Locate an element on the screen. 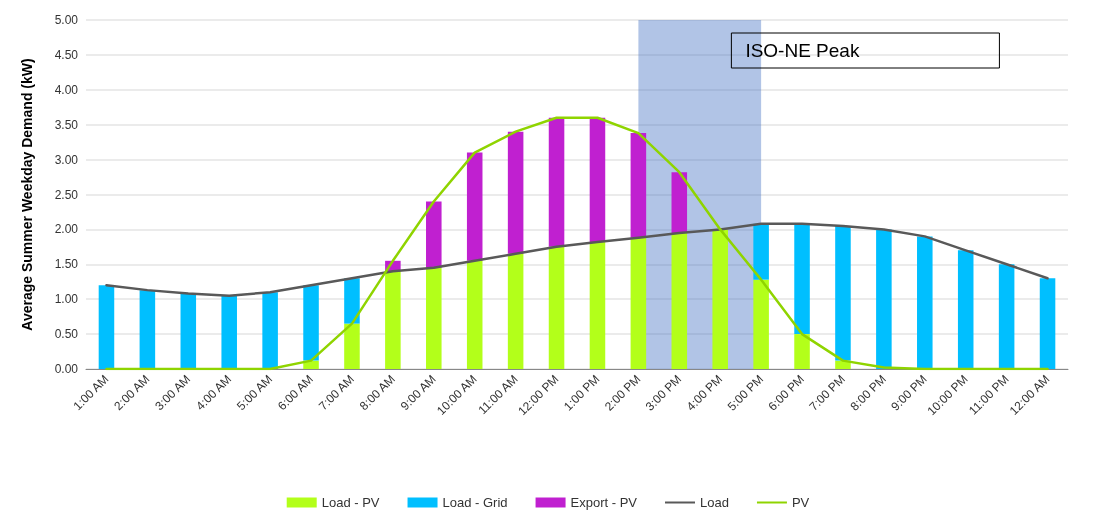 The width and height of the screenshot is (1096, 532). band-label: ISO-NE Peak is located at coordinates (802, 50).